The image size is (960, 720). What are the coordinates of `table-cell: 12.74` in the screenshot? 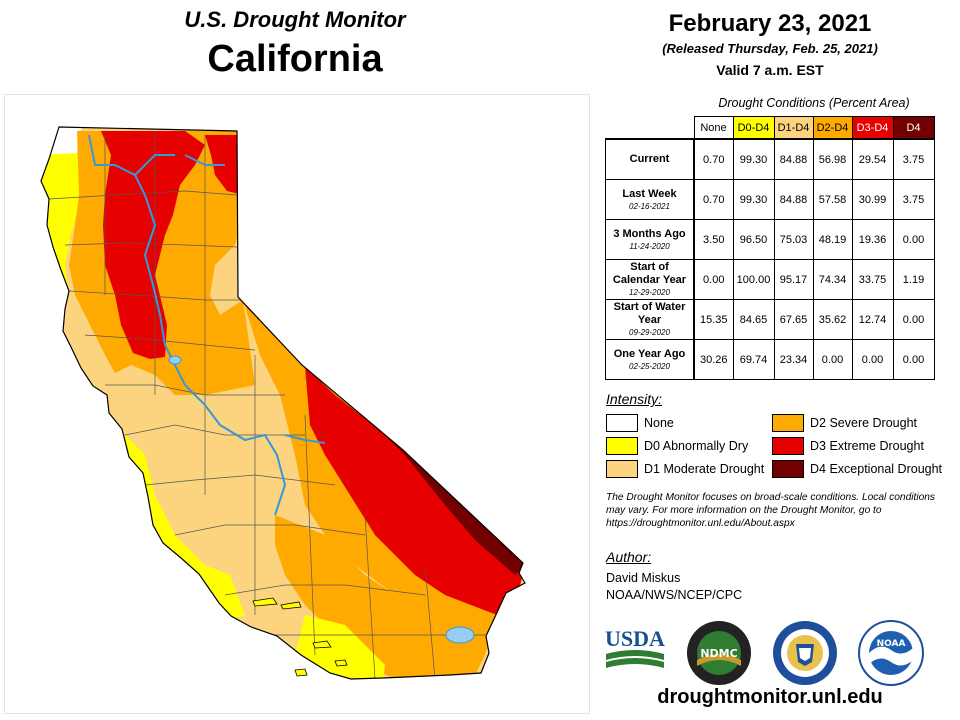 It's located at (872, 319).